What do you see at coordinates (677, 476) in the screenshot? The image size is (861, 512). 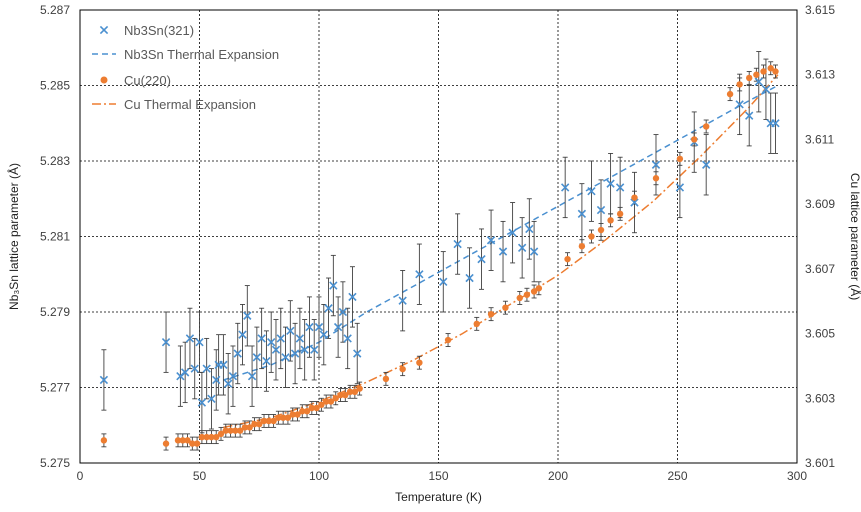 I see `x-tick-label: 250` at bounding box center [677, 476].